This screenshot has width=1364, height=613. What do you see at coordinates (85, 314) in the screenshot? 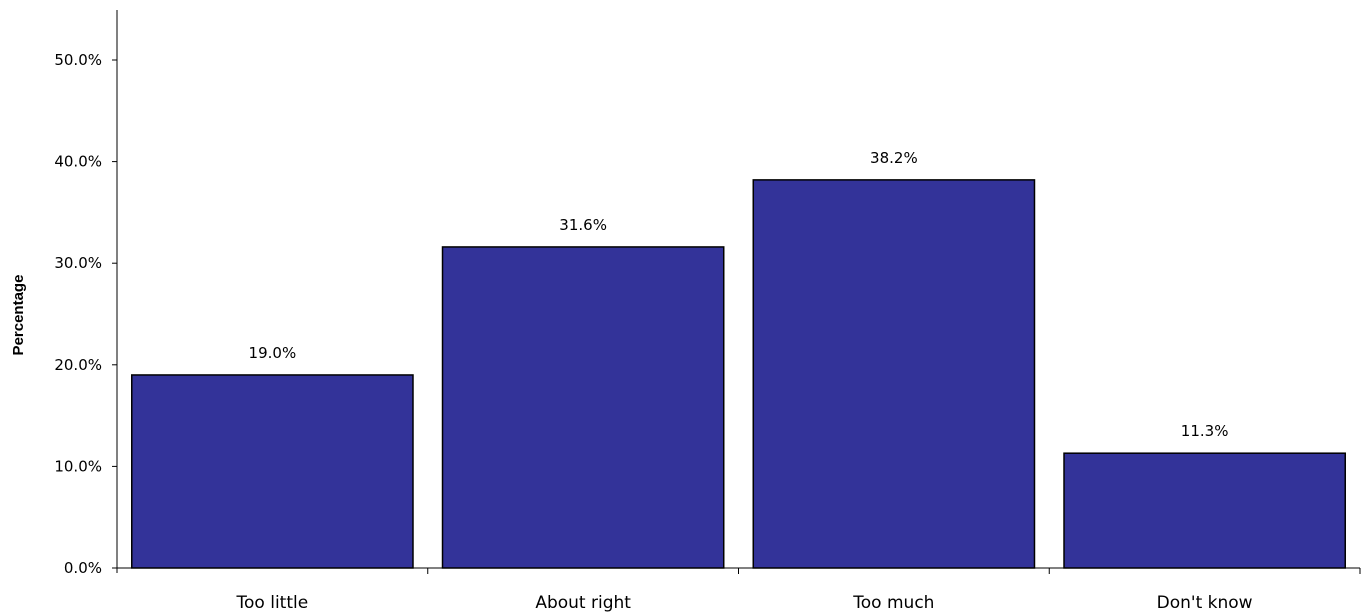
I see `y-axis-ticks: 0.0% 10.0% 20.0% 30.0% 40.0% 50.0%` at bounding box center [85, 314].